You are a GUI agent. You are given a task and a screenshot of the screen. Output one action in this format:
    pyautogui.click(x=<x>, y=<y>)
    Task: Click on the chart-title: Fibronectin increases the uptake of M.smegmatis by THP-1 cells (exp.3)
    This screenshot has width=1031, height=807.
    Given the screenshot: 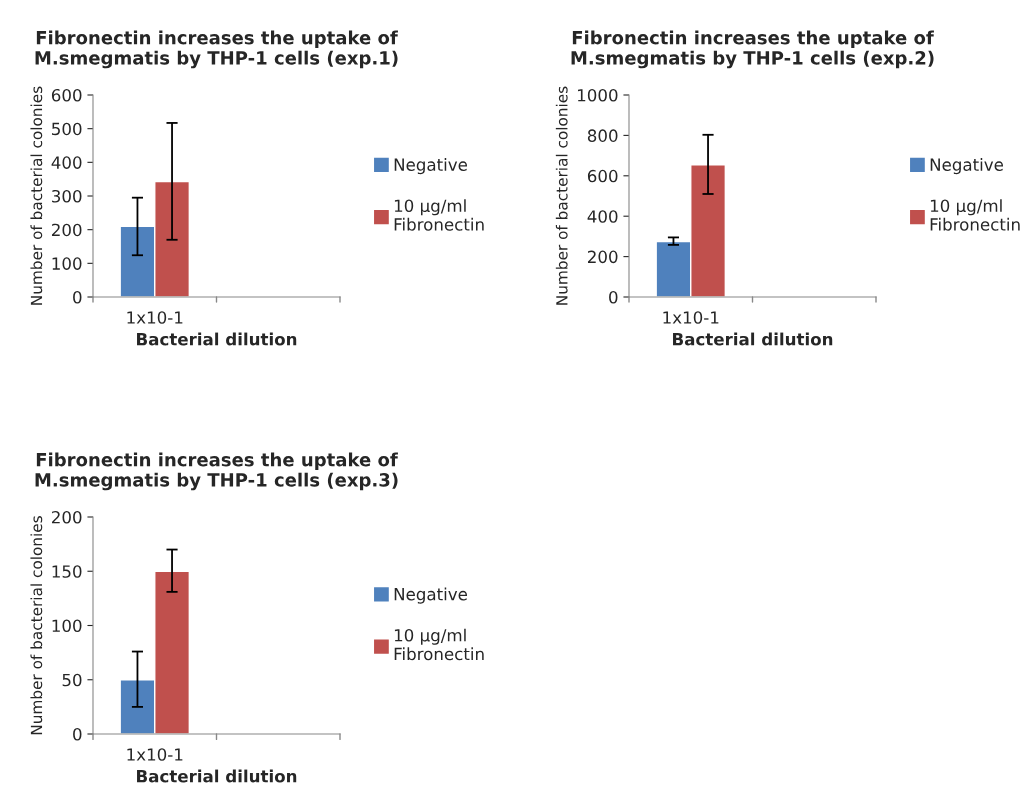 What is the action you would take?
    pyautogui.click(x=216, y=471)
    